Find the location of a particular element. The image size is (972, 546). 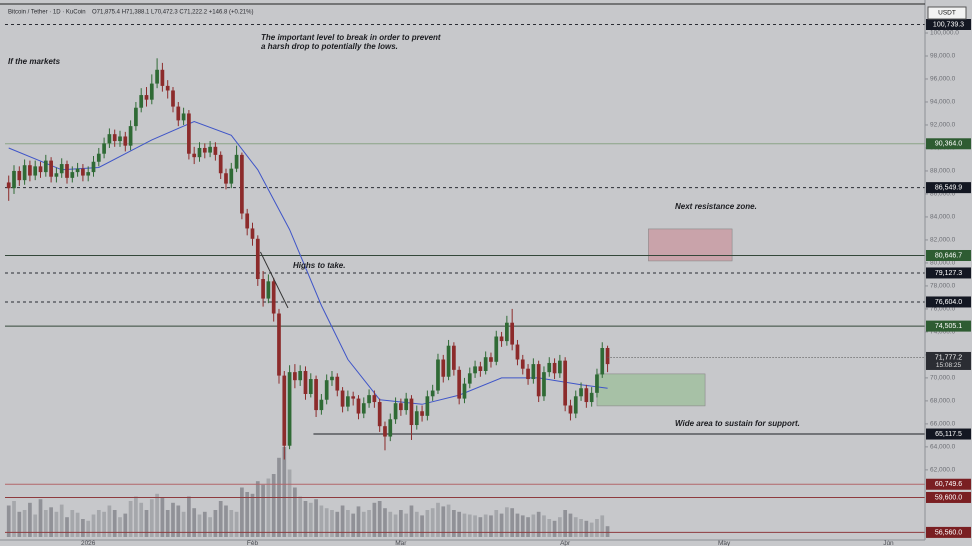

currency: USDT is located at coordinates (947, 13).